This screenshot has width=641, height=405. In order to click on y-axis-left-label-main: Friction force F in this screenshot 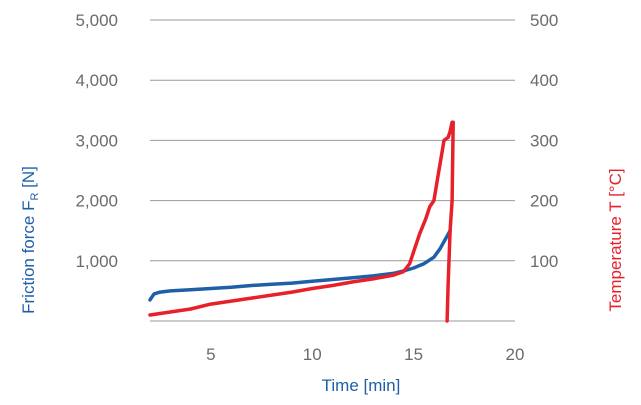, I will do `click(28, 257)`.